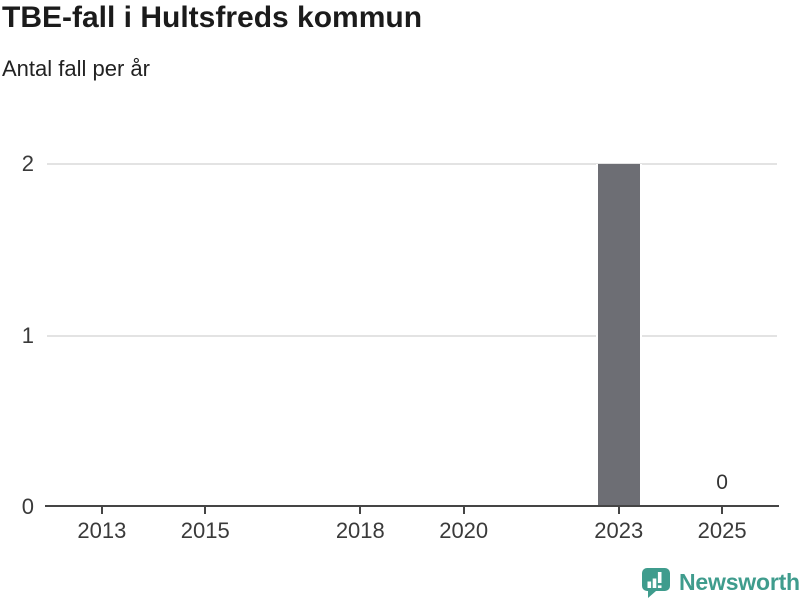  I want to click on x-axis-label: 2025, so click(722, 530).